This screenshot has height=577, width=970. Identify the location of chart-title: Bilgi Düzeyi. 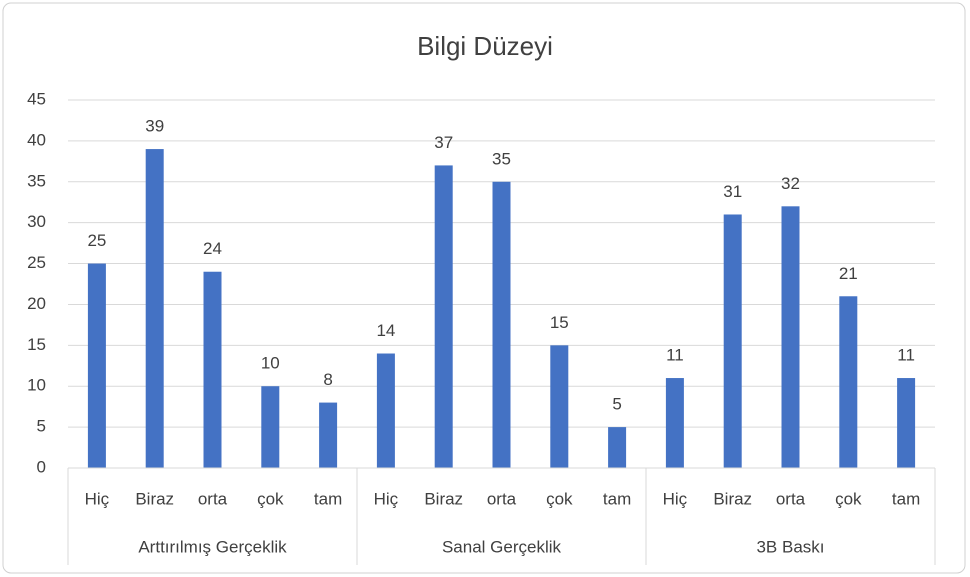
(485, 46).